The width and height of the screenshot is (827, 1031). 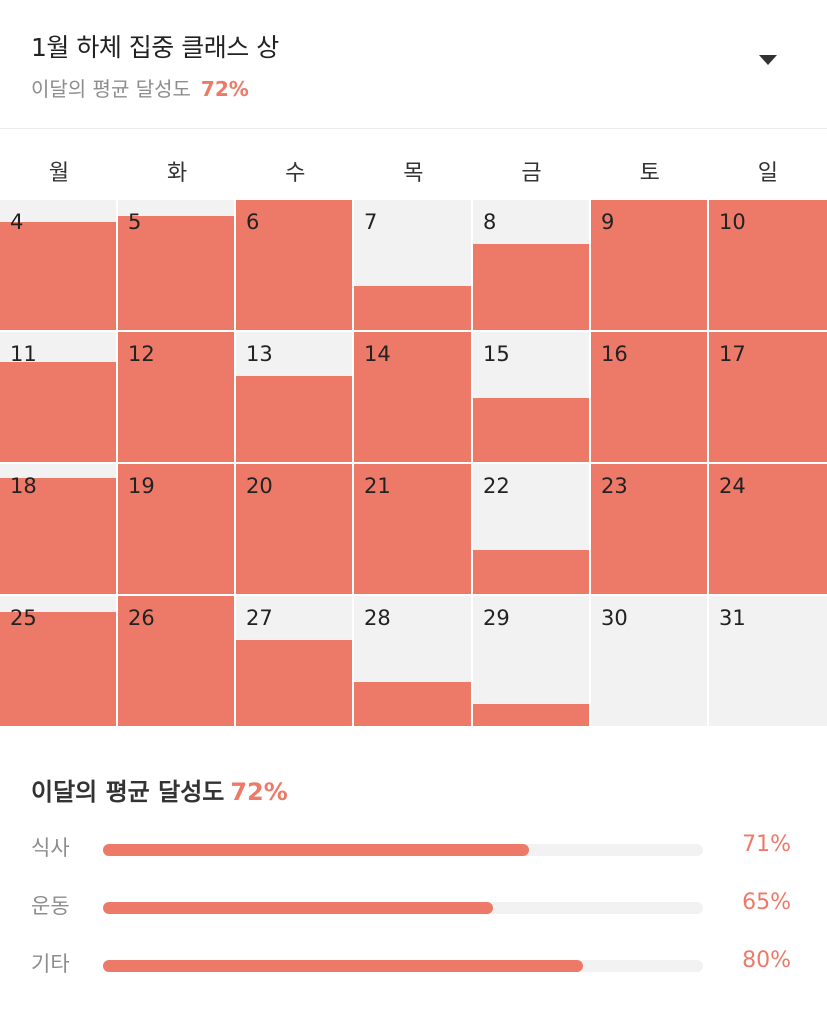 I want to click on calendar-day: 18, so click(x=58, y=529).